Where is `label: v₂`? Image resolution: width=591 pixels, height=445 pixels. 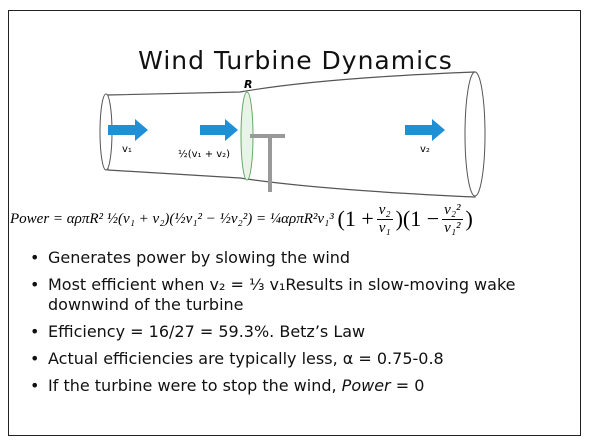
label: v₂ is located at coordinates (425, 149).